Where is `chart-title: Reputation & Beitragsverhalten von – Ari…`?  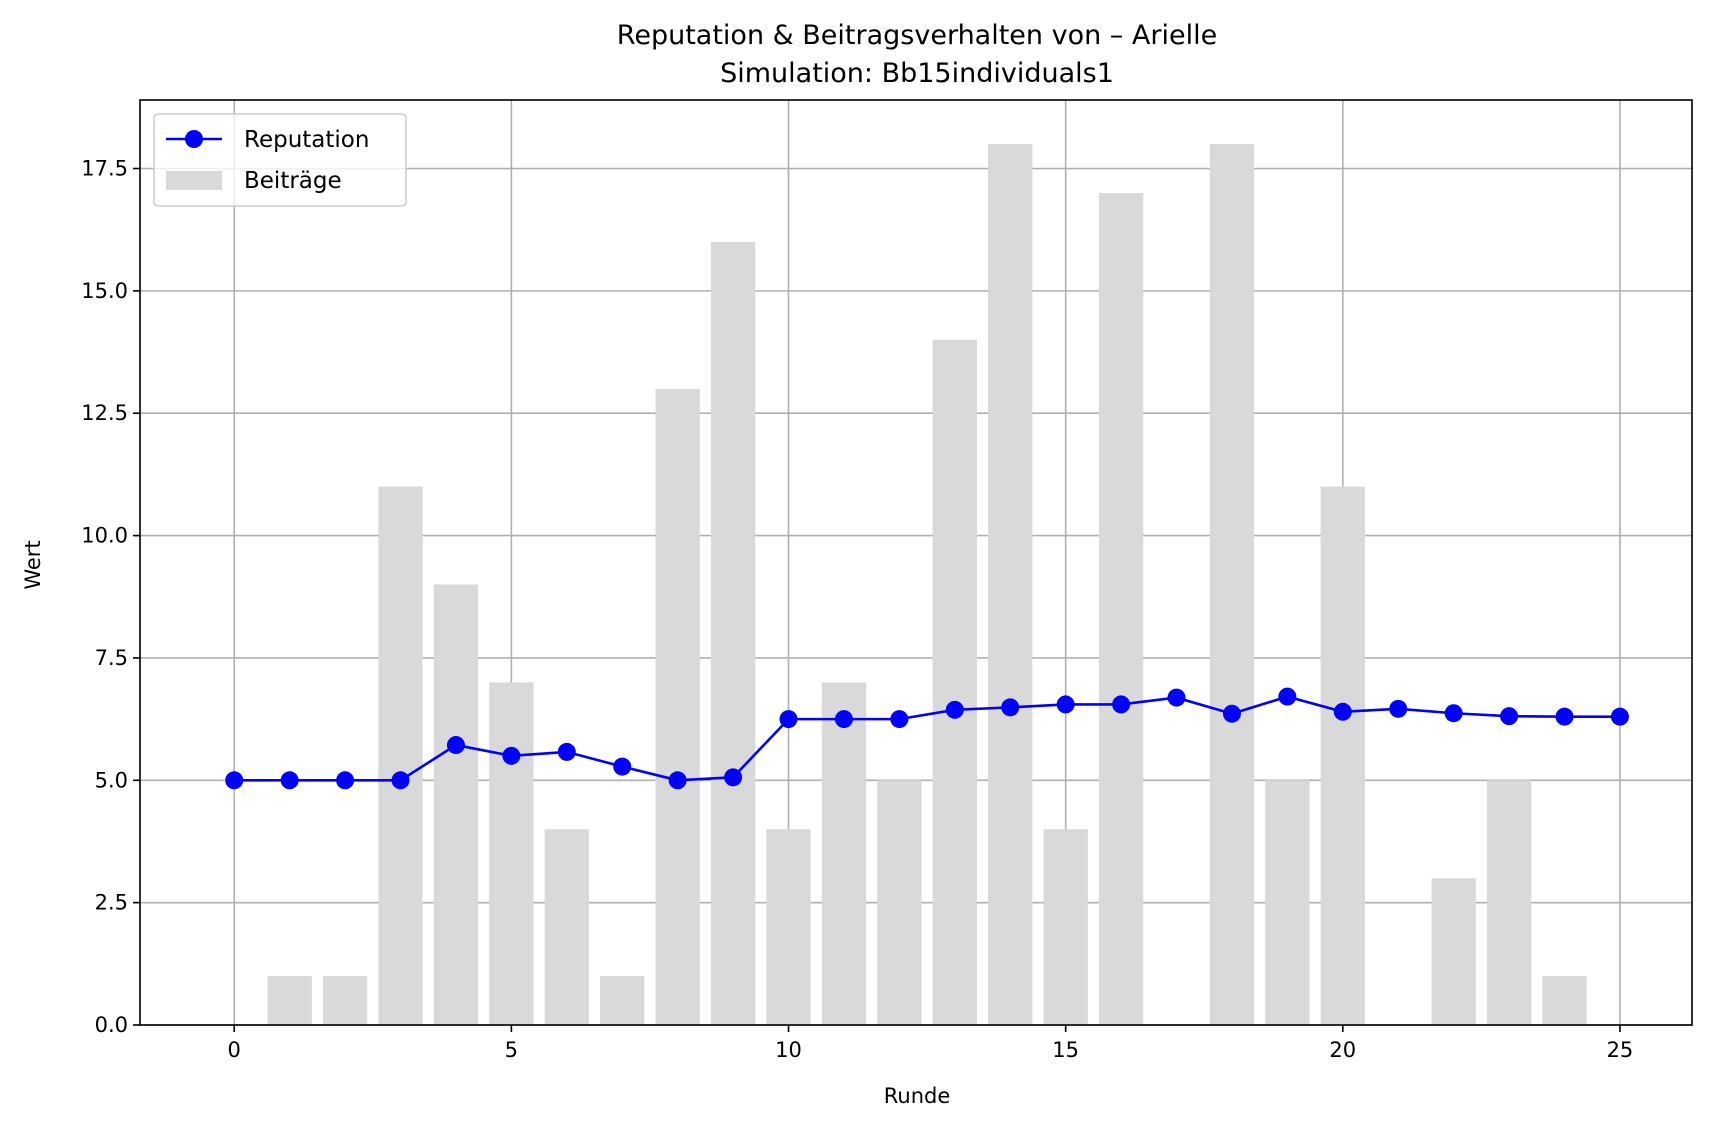
chart-title: Reputation & Beitragsverhalten von – Ari… is located at coordinates (917, 35).